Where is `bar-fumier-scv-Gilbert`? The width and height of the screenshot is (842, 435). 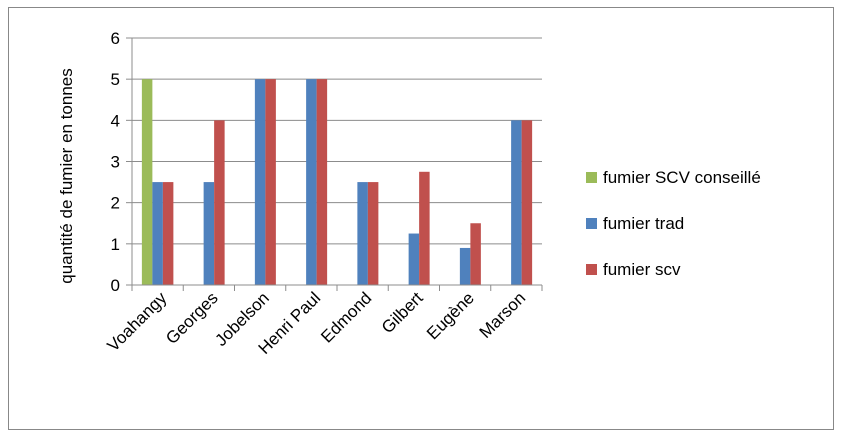
bar-fumier-scv-Gilbert is located at coordinates (424, 228).